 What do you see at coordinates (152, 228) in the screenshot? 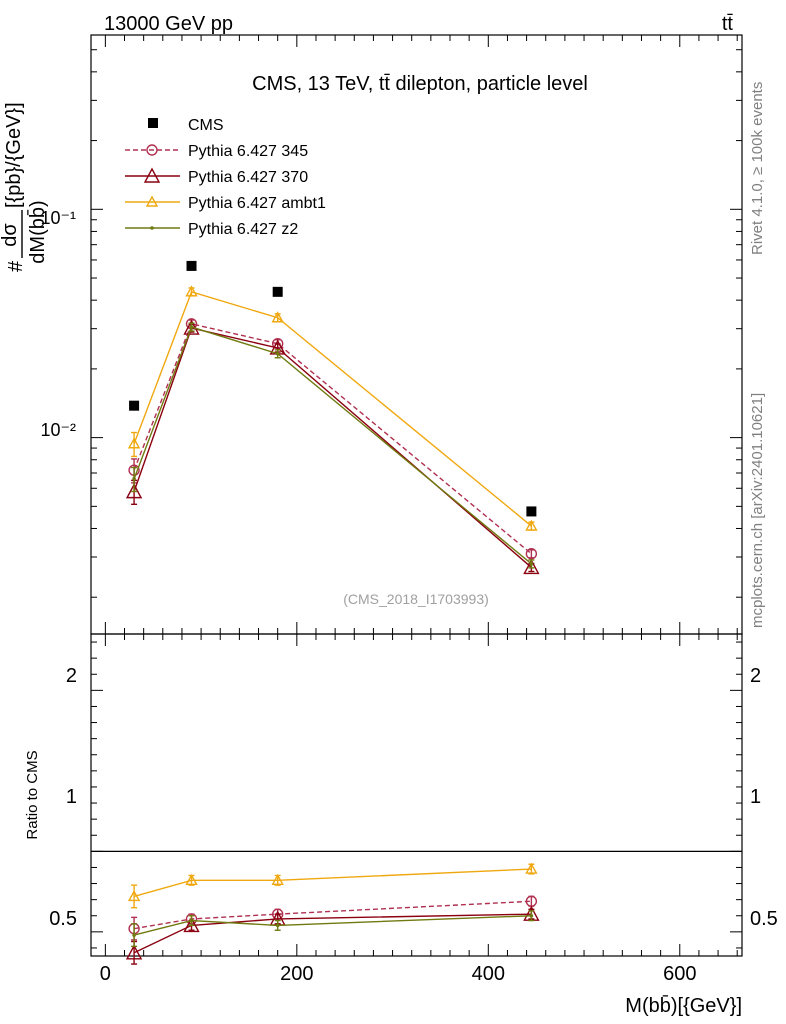
I see `legend-marker-z2` at bounding box center [152, 228].